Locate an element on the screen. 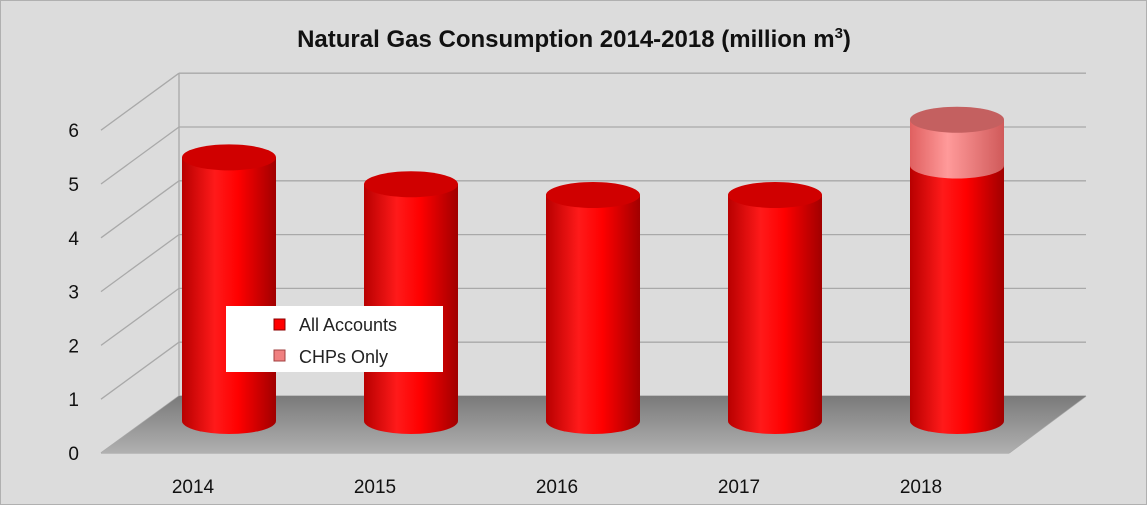  bar-all-accounts-2014-cap is located at coordinates (229, 157).